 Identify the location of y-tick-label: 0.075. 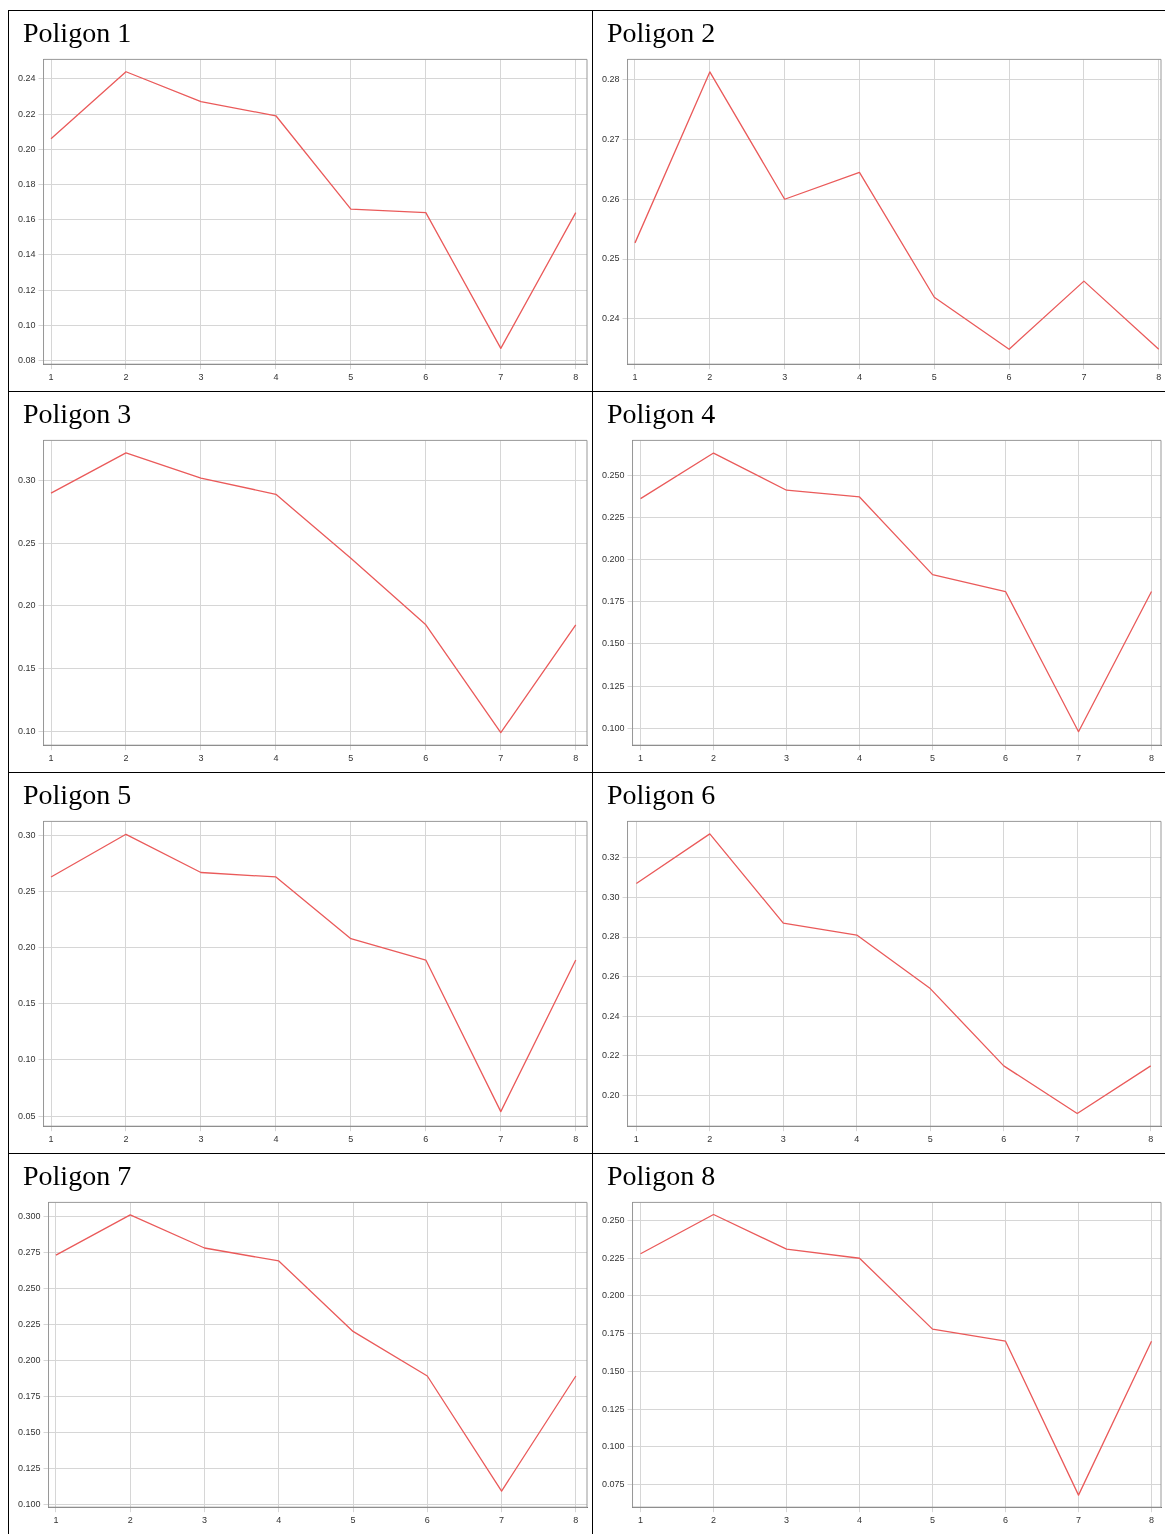
(613, 1484).